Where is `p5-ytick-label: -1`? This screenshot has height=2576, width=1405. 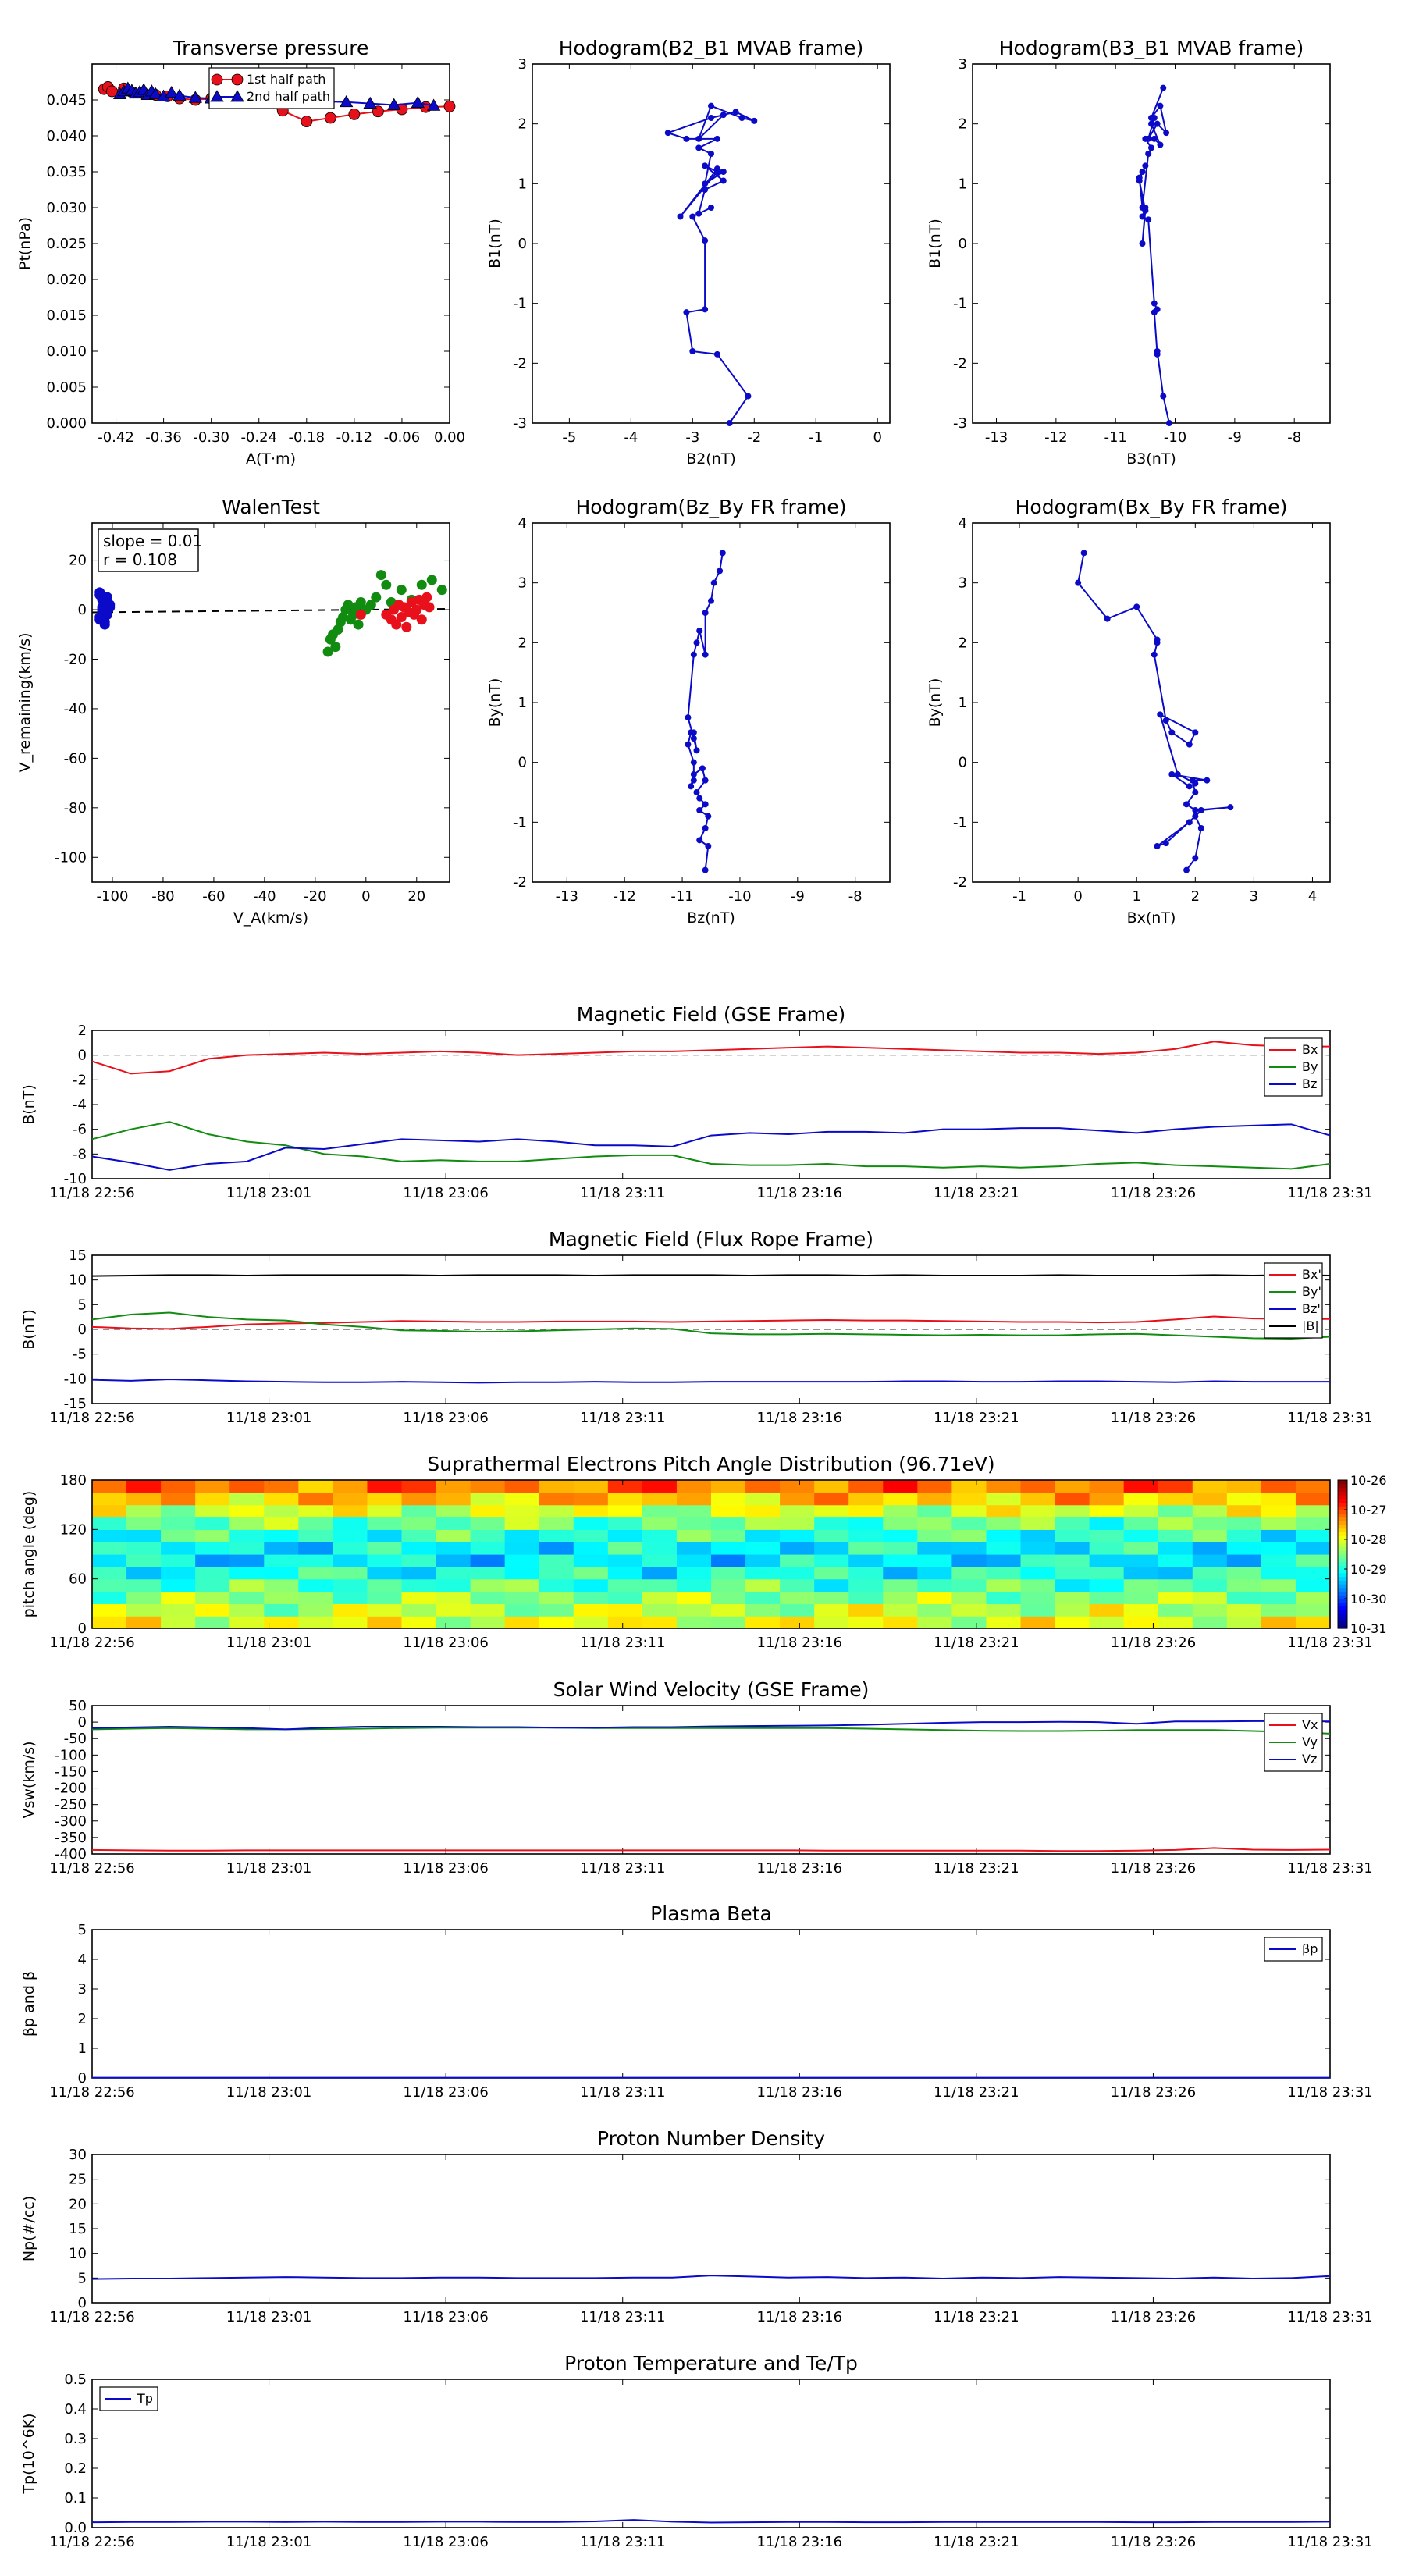
p5-ytick-label: -1 is located at coordinates (520, 822).